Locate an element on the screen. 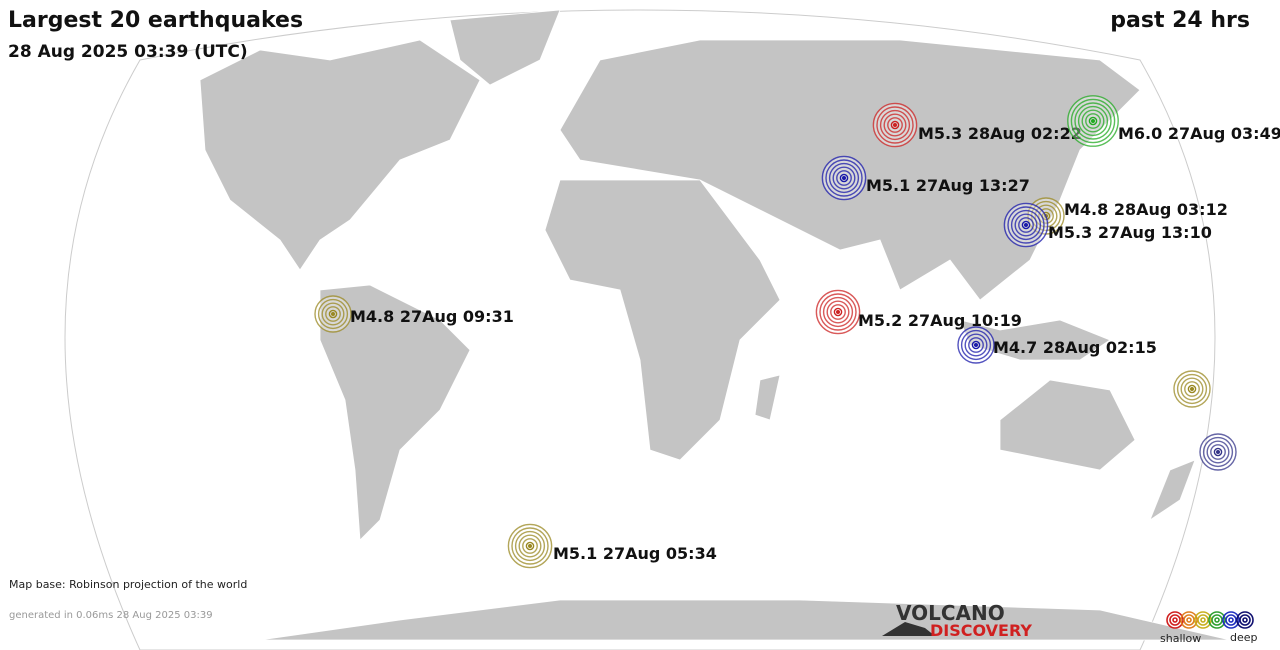 This screenshot has width=1280, height=650. earthquake-label: M5.1 27Aug 05:34 is located at coordinates (635, 553).